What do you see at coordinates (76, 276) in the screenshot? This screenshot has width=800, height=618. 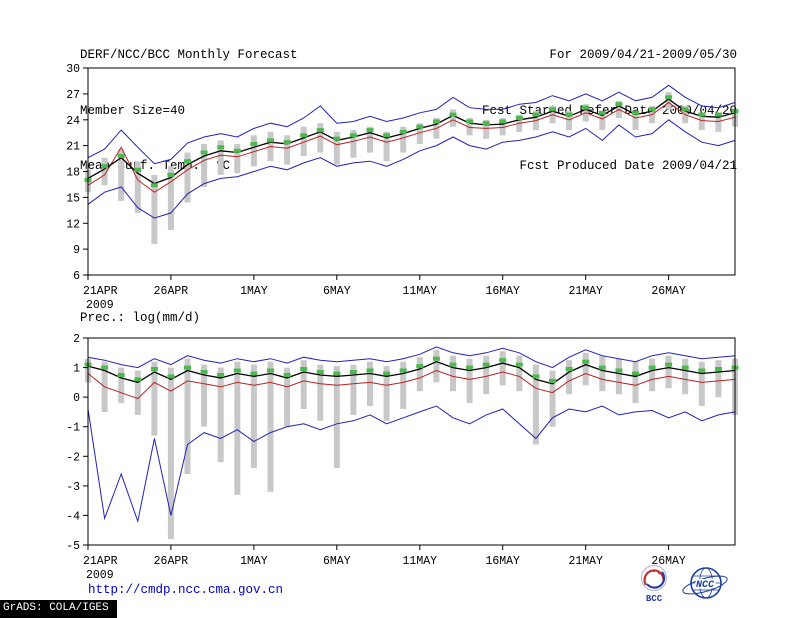 I see `y-axis-tick-label: 6` at bounding box center [76, 276].